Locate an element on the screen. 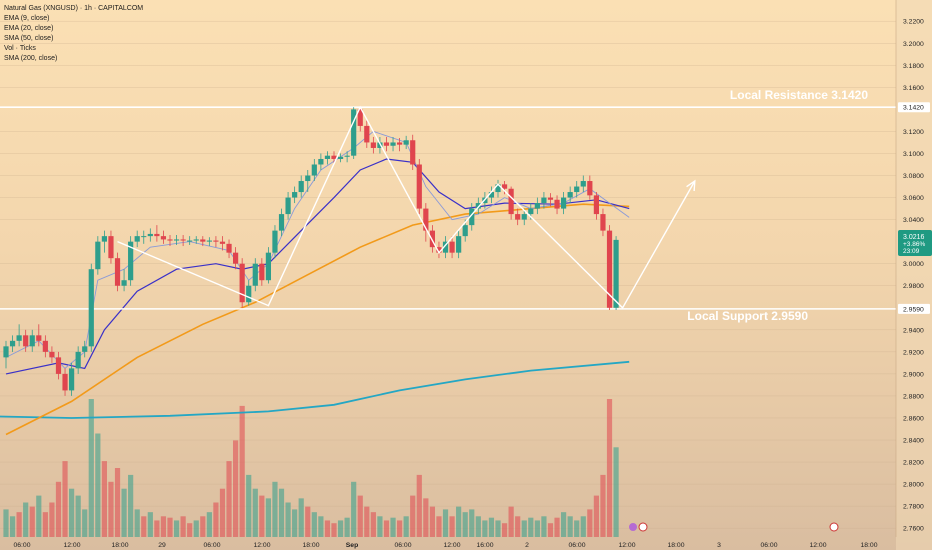  y-tick-label: 3.2200 is located at coordinates (913, 22).